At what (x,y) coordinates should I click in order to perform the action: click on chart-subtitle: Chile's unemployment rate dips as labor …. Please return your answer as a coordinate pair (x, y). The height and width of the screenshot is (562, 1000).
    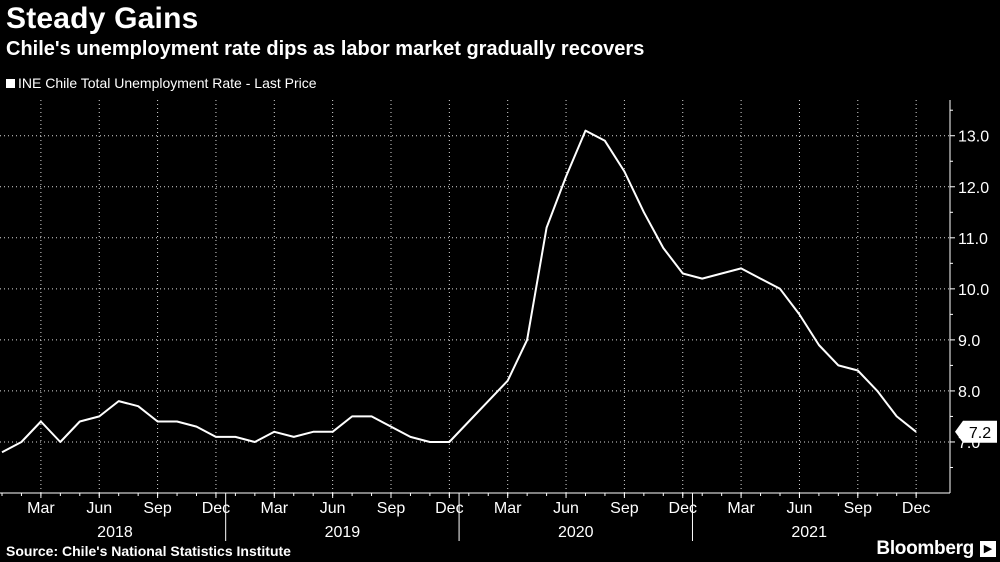
    Looking at the image, I should click on (325, 49).